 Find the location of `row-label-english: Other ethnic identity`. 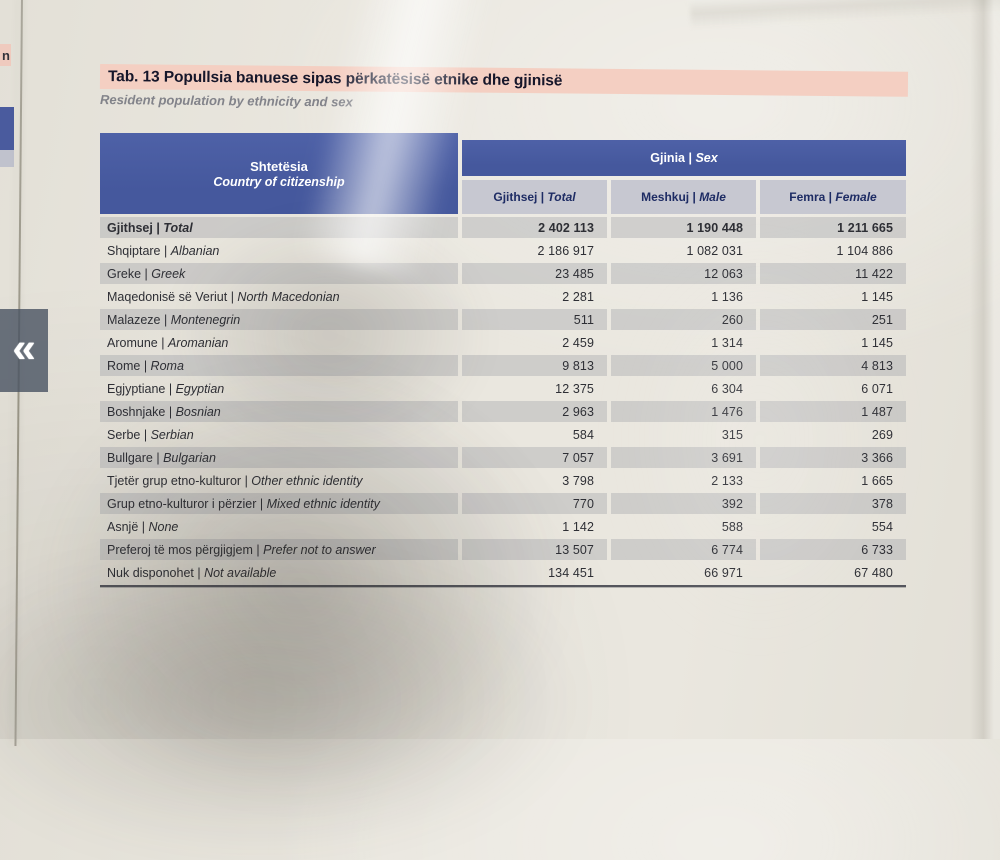

row-label-english: Other ethnic identity is located at coordinates (307, 480).